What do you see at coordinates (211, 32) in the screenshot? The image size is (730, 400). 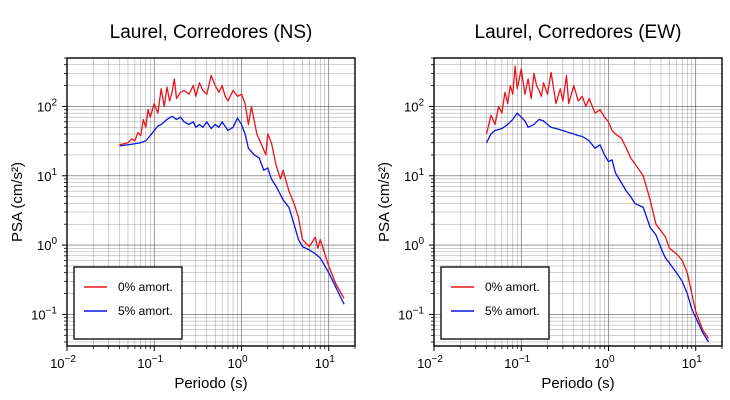 I see `chart-title: Laurel, Corredores (NS)` at bounding box center [211, 32].